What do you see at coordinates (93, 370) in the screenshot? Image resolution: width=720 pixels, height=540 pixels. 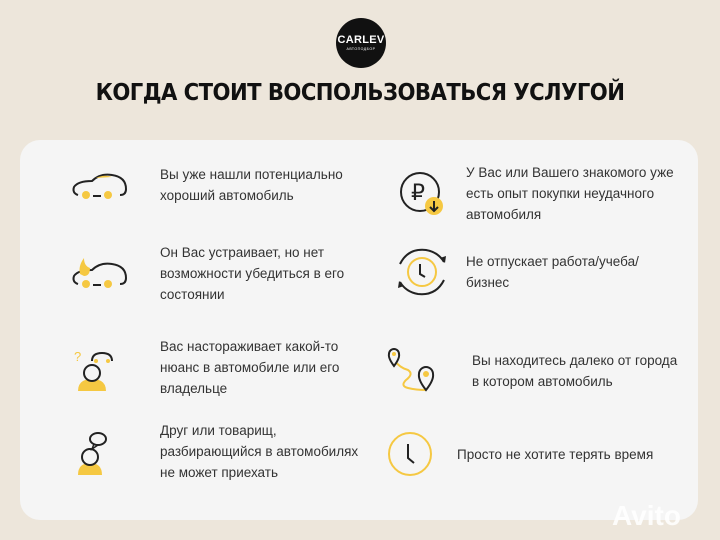 I see `person-question-car-icon: ?` at bounding box center [93, 370].